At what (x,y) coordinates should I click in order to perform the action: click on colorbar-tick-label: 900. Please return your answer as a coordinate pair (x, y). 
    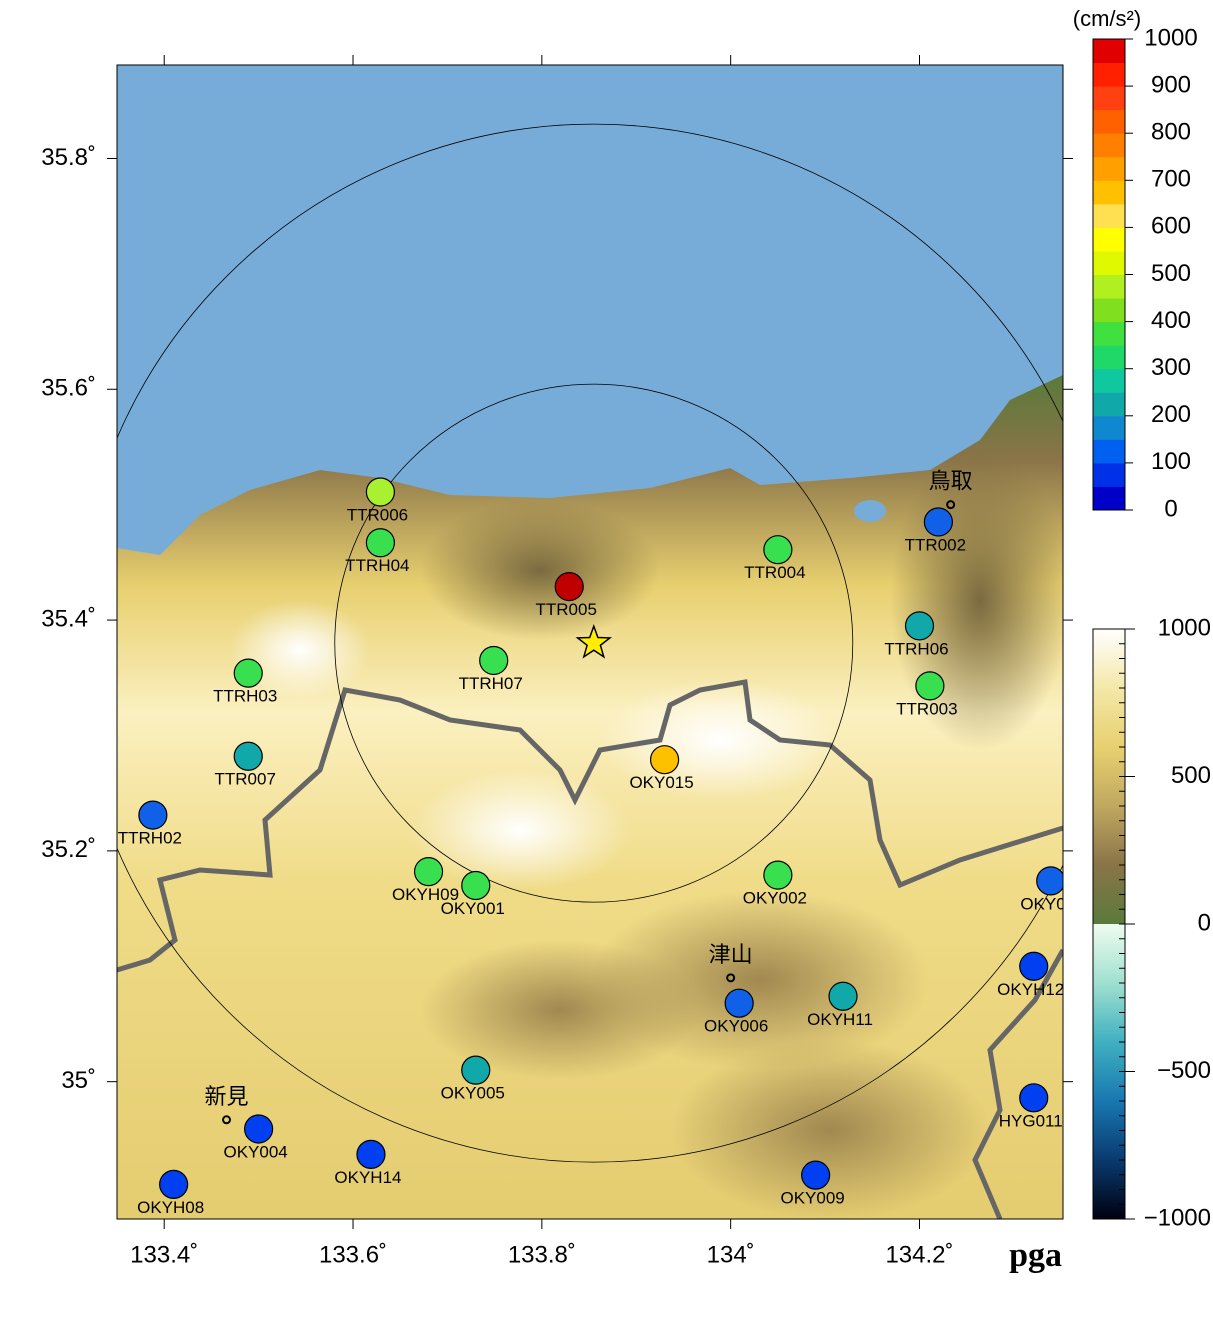
    Looking at the image, I should click on (1171, 84).